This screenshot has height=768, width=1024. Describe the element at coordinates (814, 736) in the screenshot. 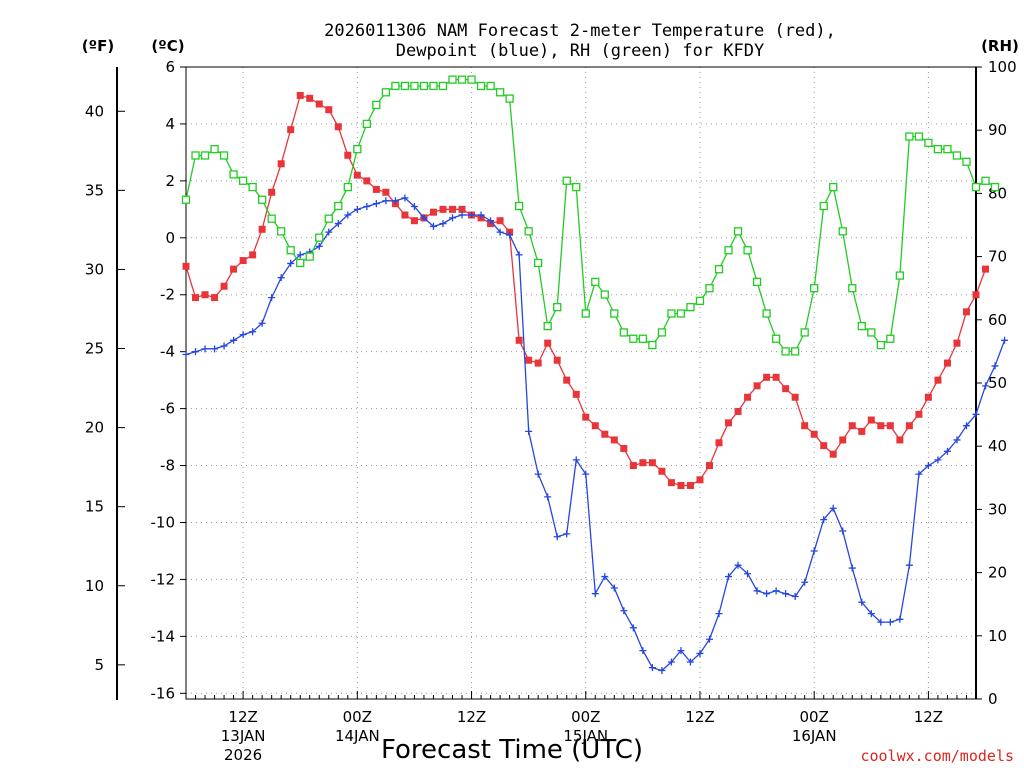

I see `x-tick-date-label: 16JAN` at that location.